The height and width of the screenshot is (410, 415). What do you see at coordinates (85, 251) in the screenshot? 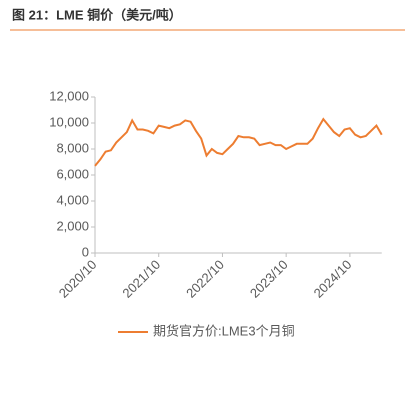
I see `y-tick-label: 0` at bounding box center [85, 251].